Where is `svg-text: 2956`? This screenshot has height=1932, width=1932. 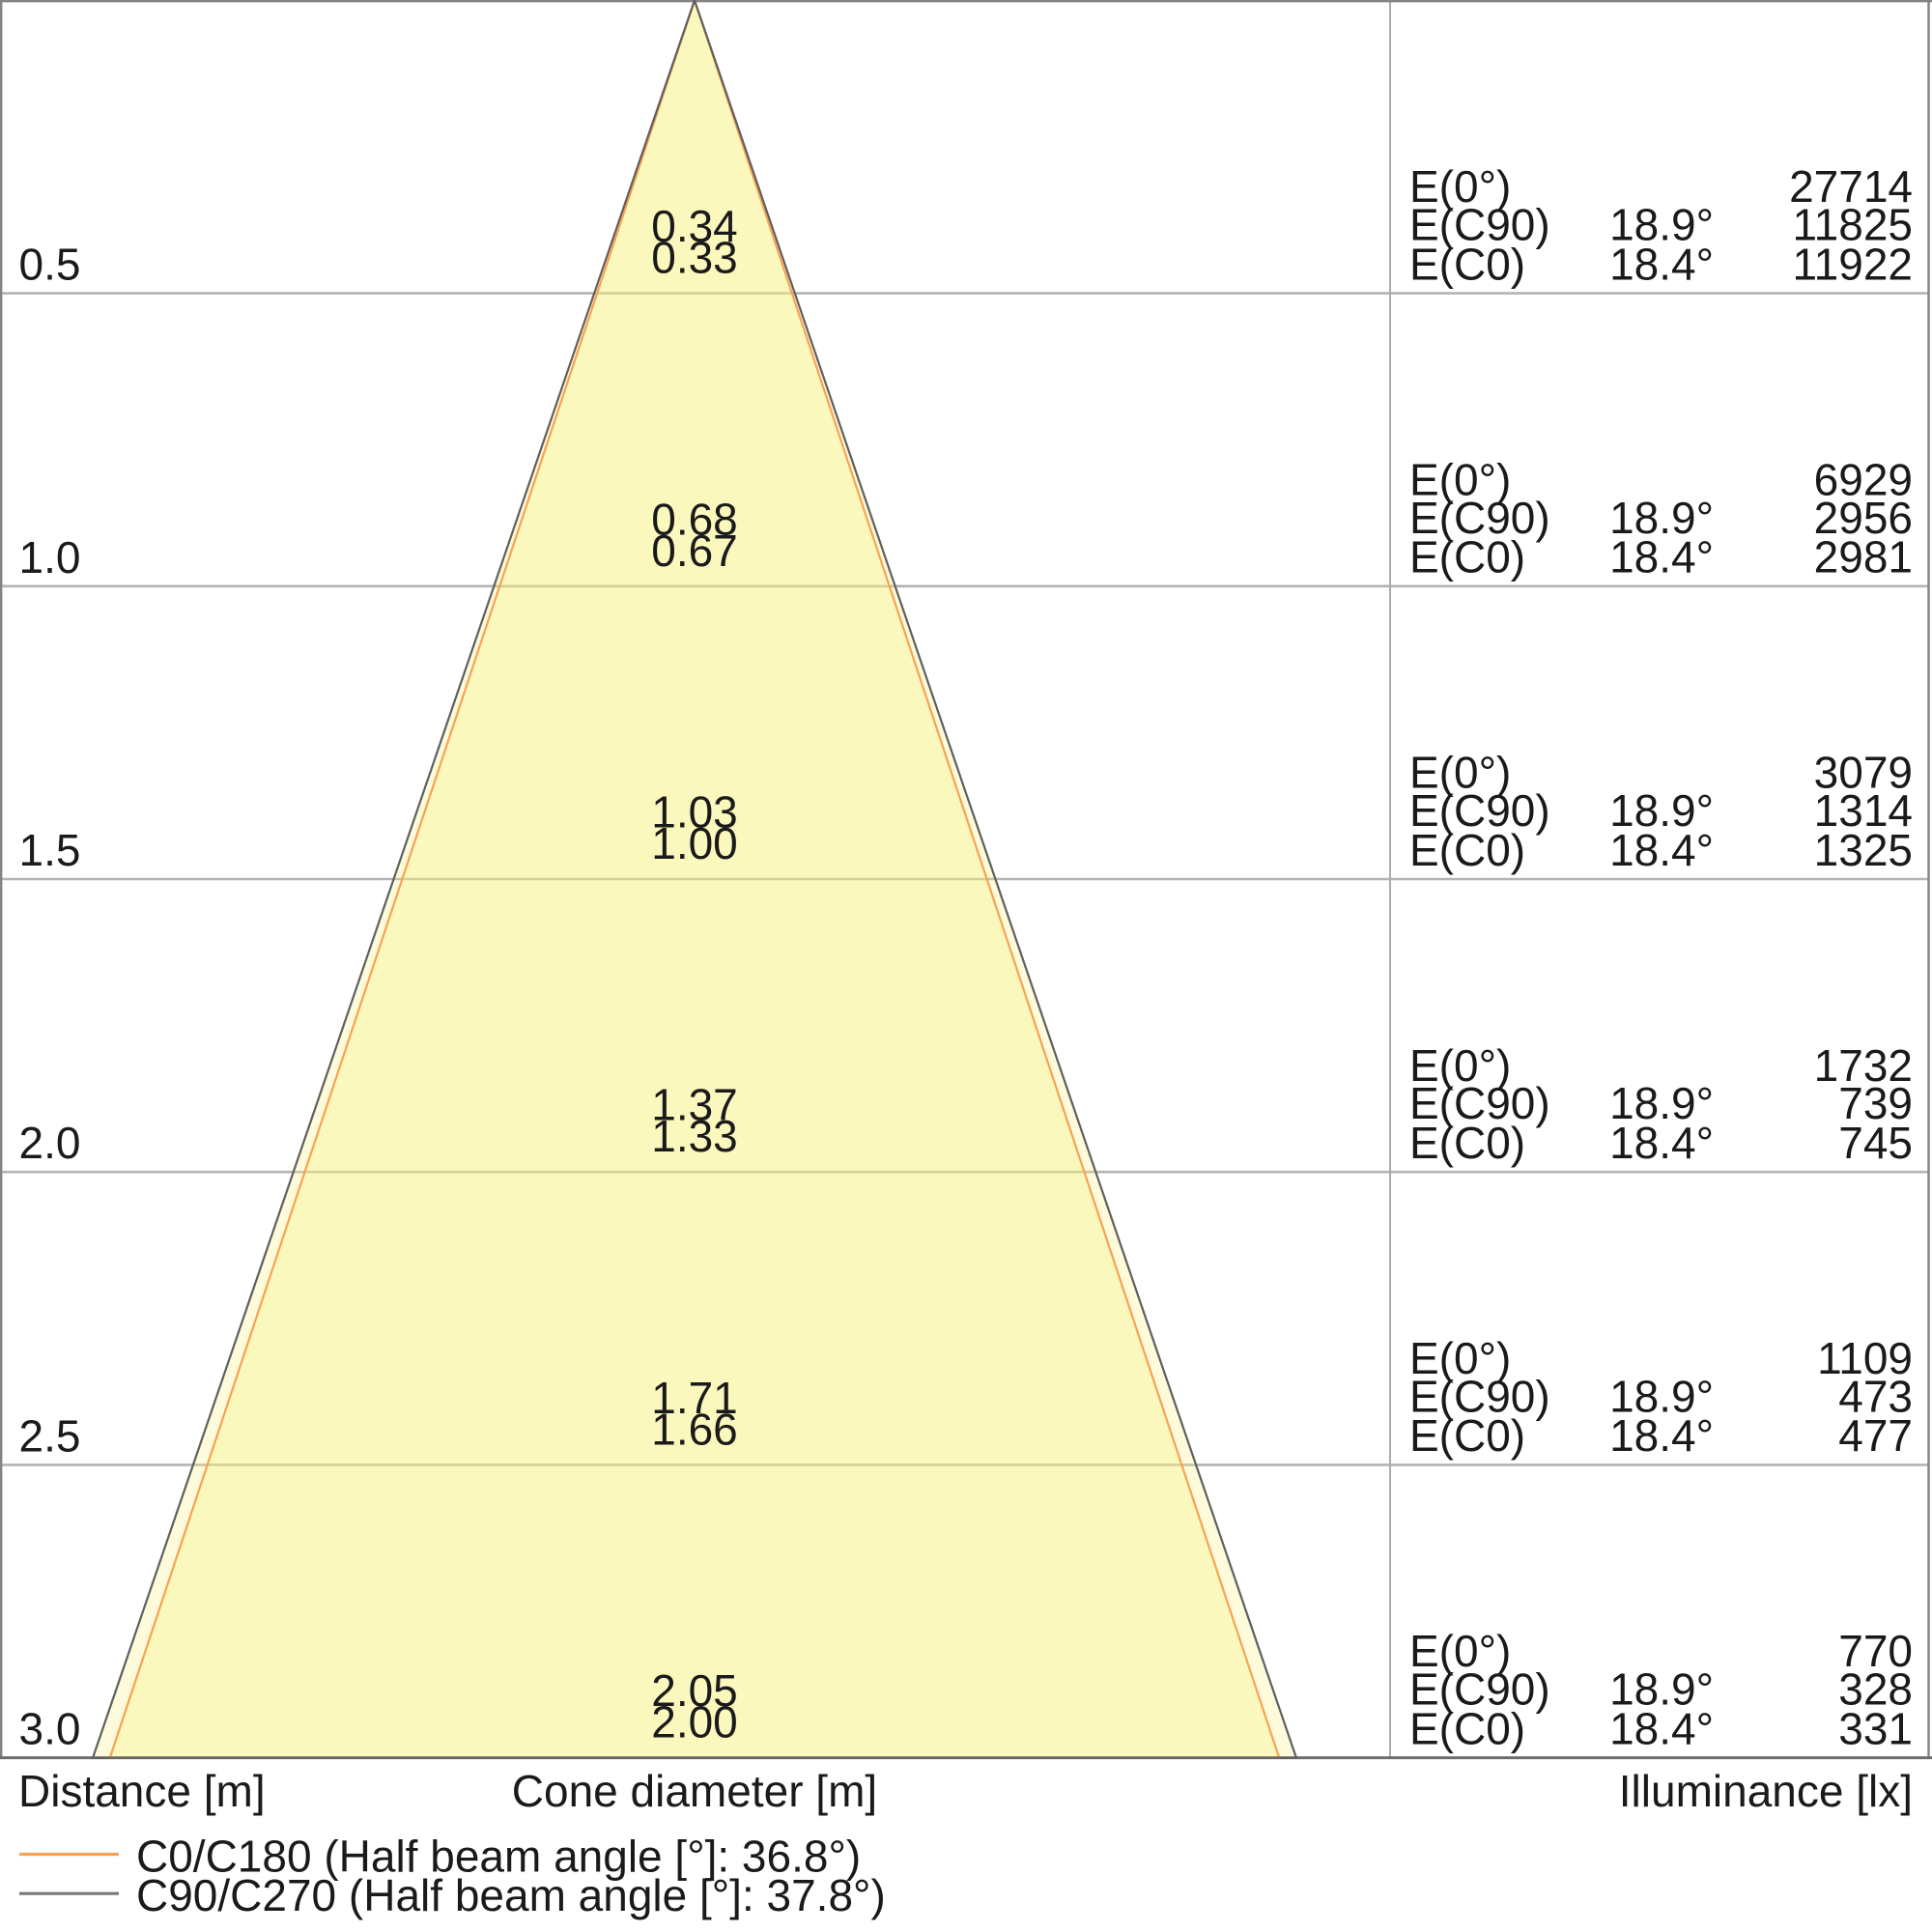
svg-text: 2956 is located at coordinates (1863, 518).